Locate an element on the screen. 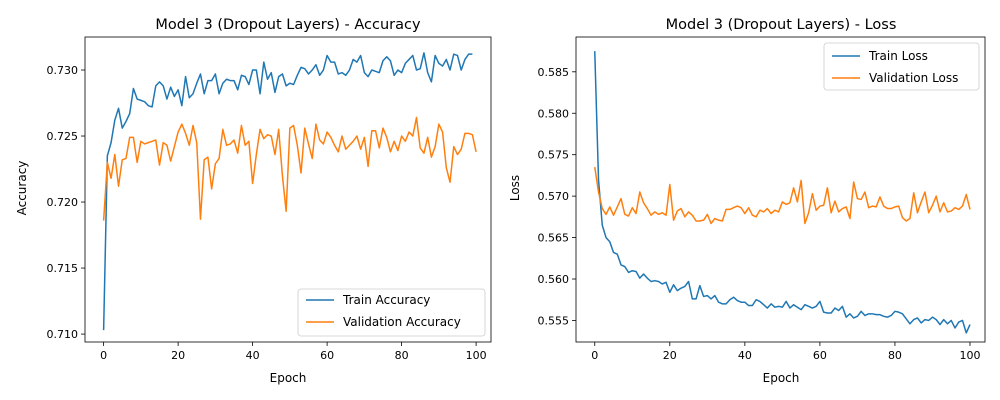  accuracy-legend: Train Accuracy Validation Accuracy is located at coordinates (391, 312).